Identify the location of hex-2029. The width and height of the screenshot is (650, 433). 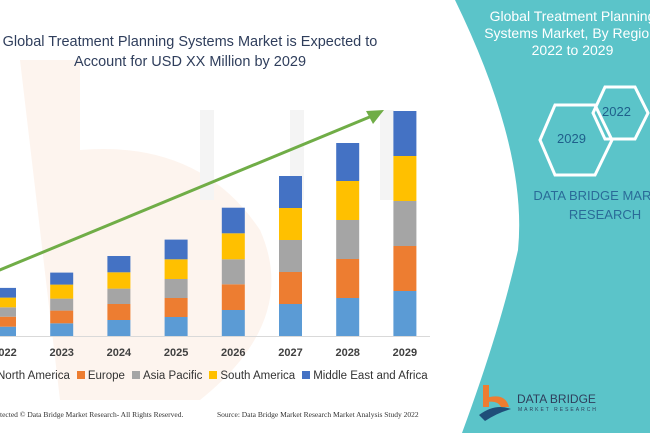
(576, 140).